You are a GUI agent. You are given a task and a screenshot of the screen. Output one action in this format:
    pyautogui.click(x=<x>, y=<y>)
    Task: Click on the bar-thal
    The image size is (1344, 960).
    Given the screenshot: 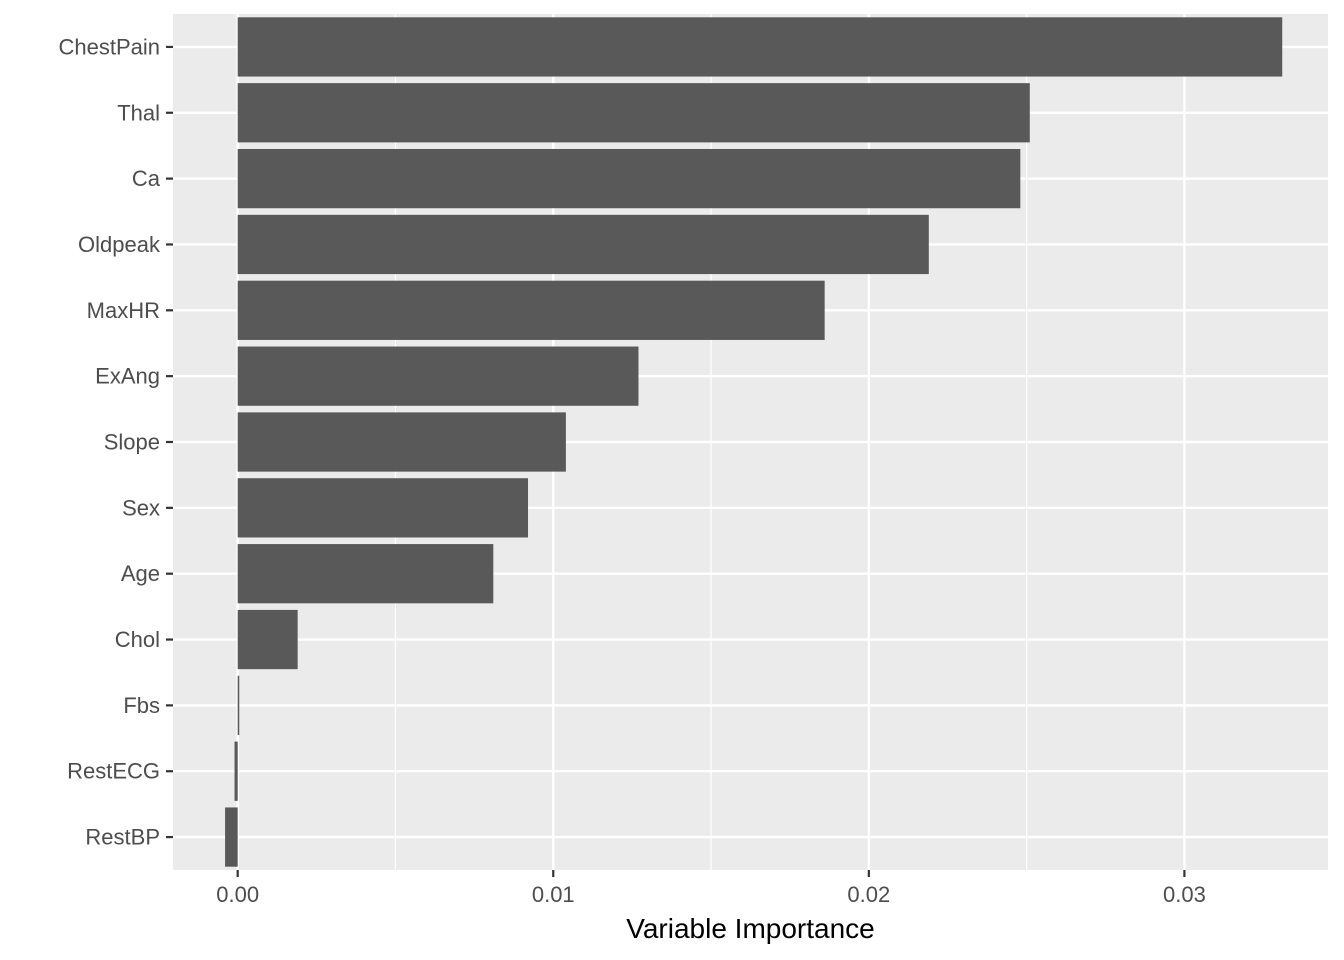 What is the action you would take?
    pyautogui.click(x=633, y=113)
    